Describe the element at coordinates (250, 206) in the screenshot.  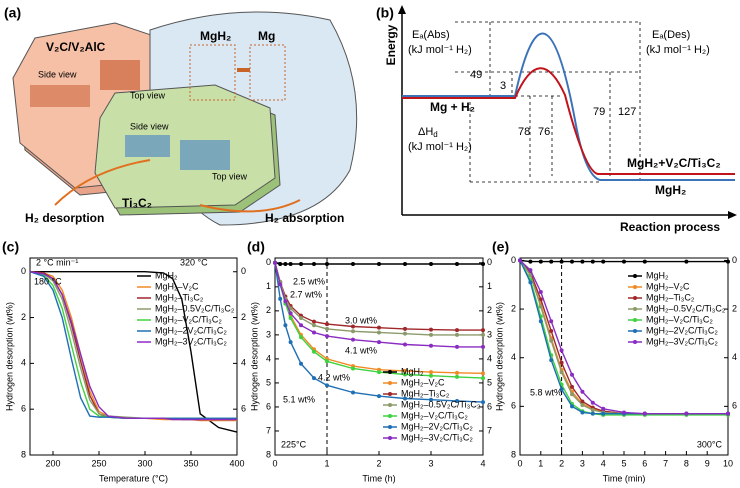
I see `arrow` at that location.